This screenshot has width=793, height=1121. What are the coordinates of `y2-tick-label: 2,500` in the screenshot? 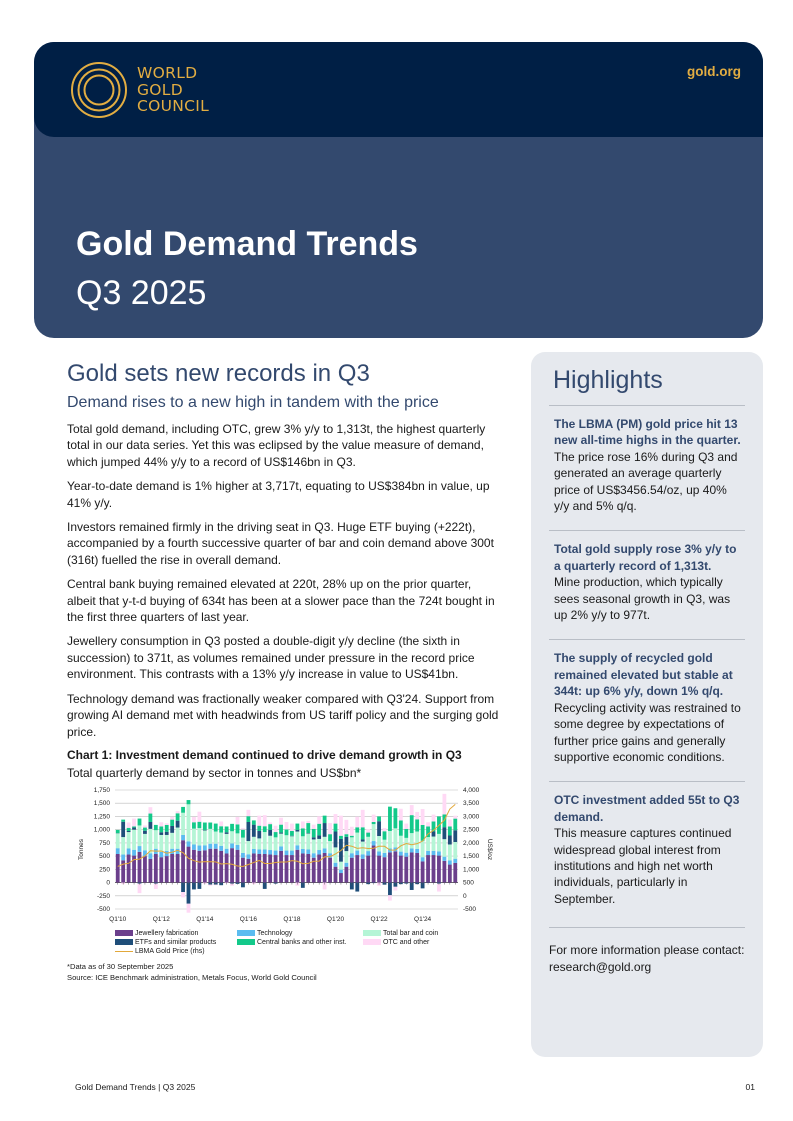 It's located at (471, 830).